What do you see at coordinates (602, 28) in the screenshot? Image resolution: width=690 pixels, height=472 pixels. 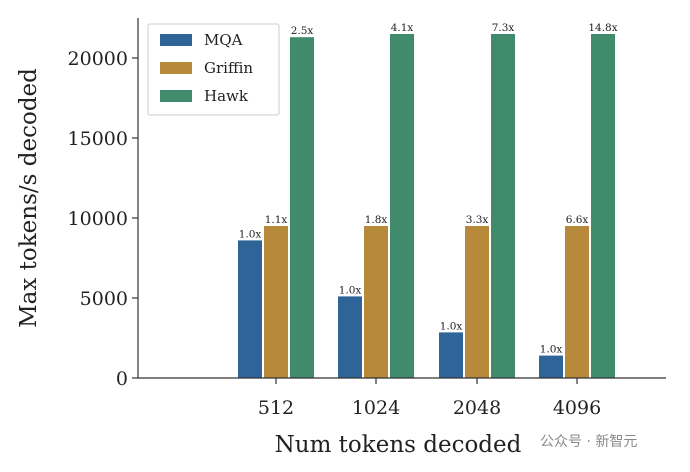 I see `bar-data-label: 14.8x` at bounding box center [602, 28].